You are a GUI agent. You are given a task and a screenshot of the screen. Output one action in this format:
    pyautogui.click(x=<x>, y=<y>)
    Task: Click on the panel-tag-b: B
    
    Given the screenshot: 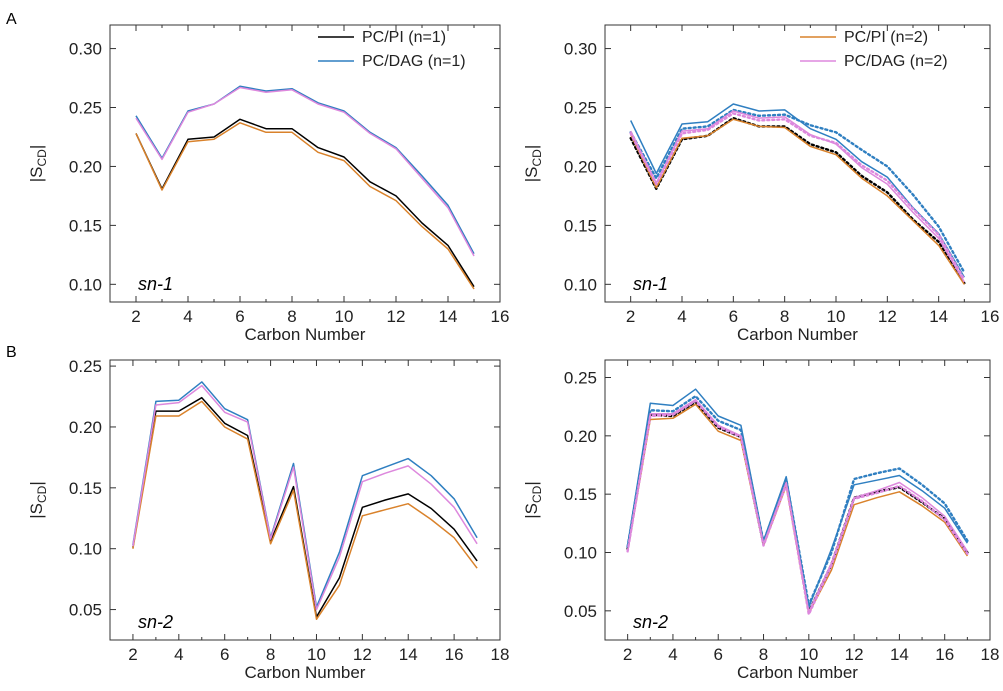 What is the action you would take?
    pyautogui.click(x=11, y=352)
    